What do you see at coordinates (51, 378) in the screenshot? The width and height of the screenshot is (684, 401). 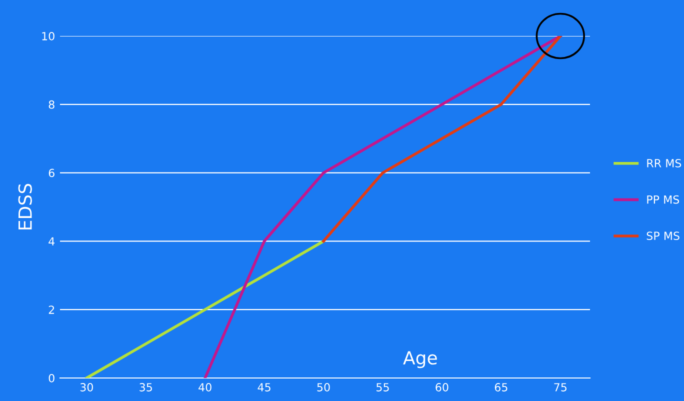 I see `y-tick-label: 0` at bounding box center [51, 378].